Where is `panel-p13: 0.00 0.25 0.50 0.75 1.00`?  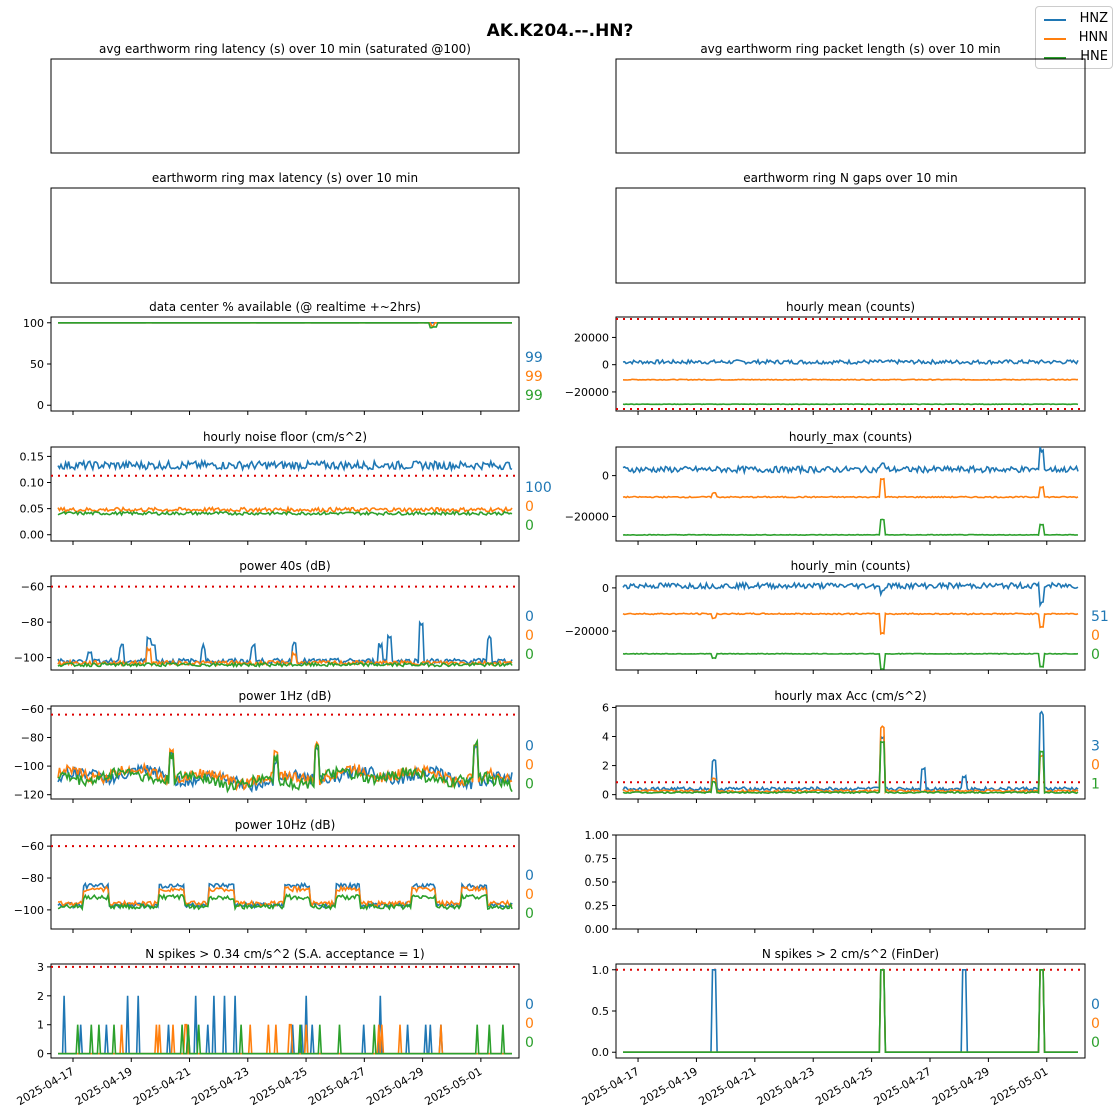
panel-p13: 0.00 0.25 0.50 0.75 1.00 is located at coordinates (835, 882).